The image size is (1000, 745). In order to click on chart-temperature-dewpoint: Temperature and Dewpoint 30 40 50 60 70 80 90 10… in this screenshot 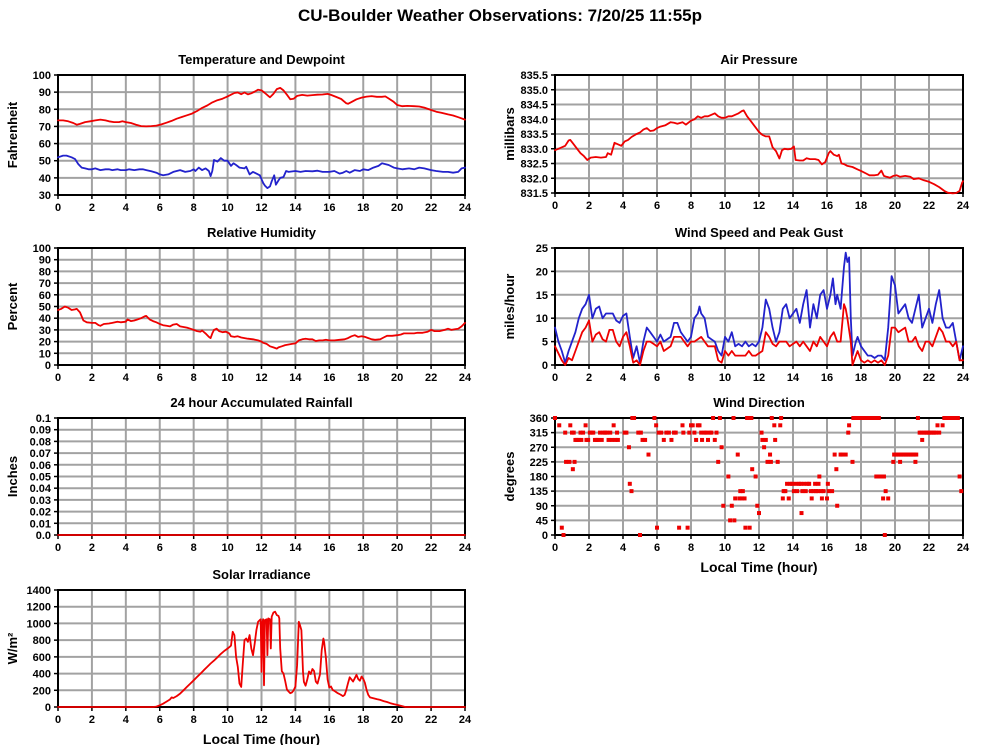, I will do `click(250, 139)`.